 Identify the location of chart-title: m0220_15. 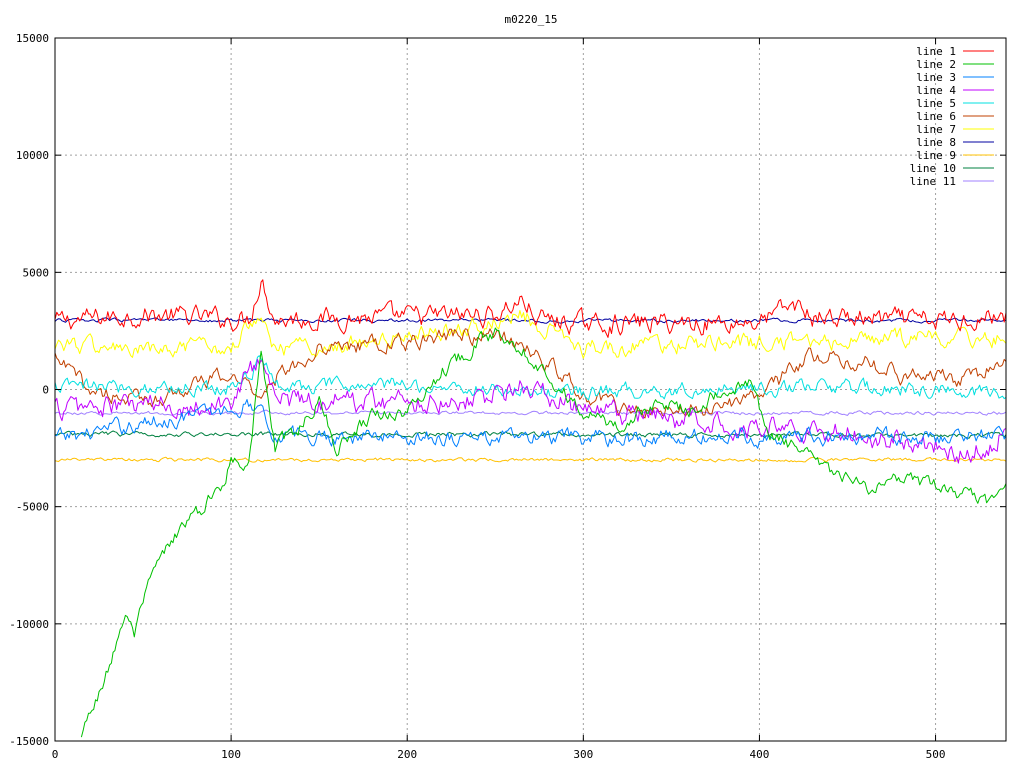
(531, 19).